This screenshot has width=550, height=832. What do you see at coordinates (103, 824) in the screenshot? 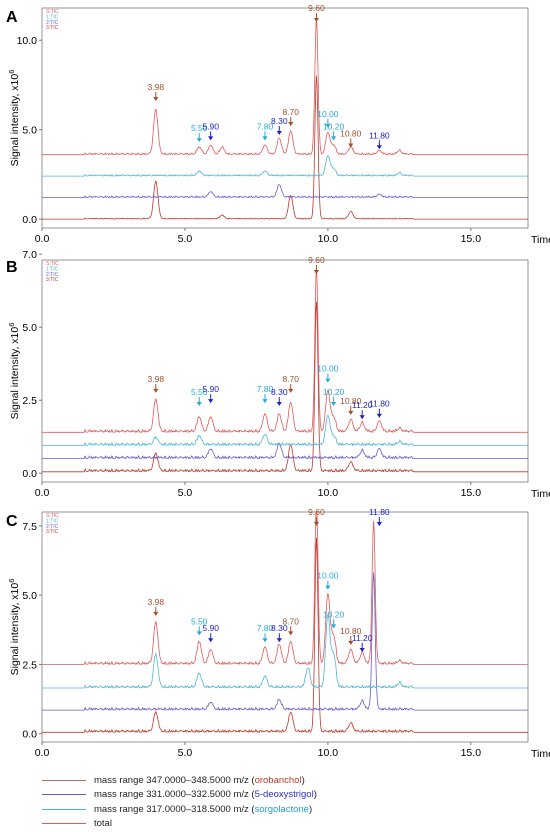
I see `legend-label-prefix: total` at bounding box center [103, 824].